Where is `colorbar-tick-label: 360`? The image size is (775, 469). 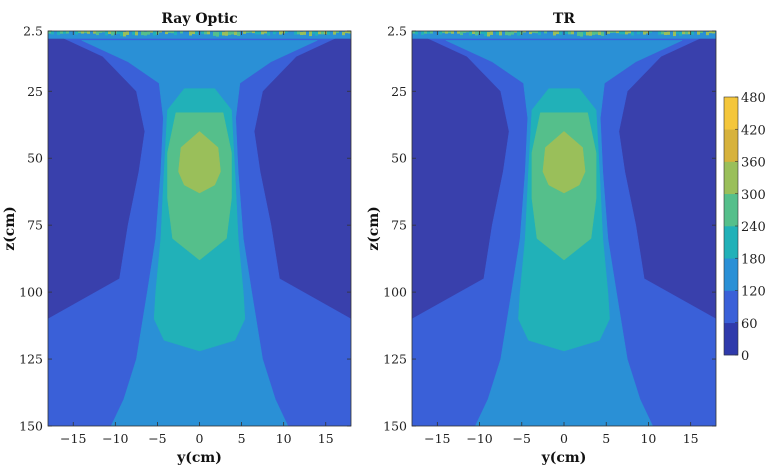
colorbar-tick-label: 360 is located at coordinates (753, 163).